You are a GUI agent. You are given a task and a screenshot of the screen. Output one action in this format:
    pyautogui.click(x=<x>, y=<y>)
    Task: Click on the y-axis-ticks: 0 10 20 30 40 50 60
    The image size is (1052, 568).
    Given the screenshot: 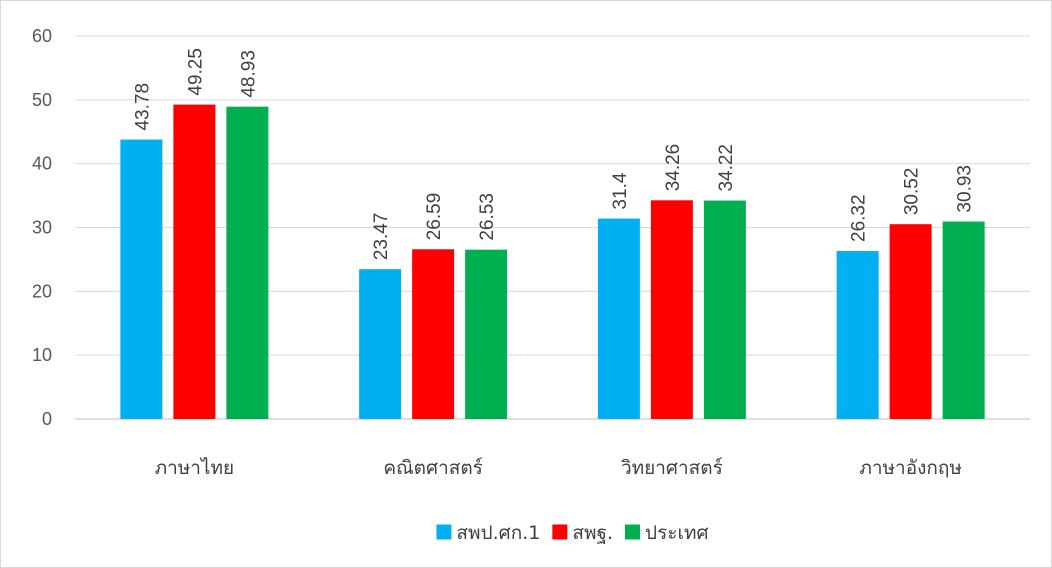 What is the action you would take?
    pyautogui.click(x=42, y=227)
    